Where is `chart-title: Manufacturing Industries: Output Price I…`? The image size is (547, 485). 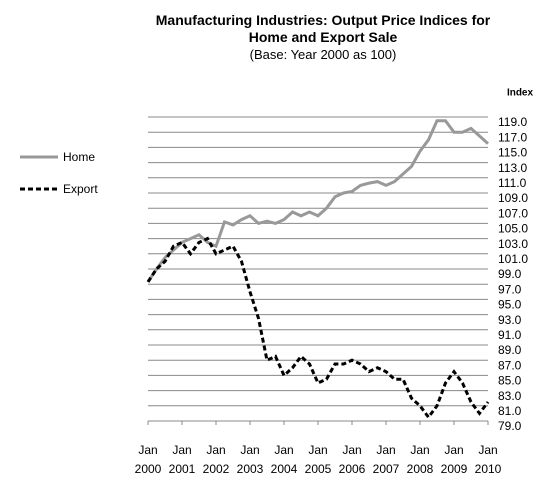 chart-title: Manufacturing Industries: Output Price I… is located at coordinates (323, 28).